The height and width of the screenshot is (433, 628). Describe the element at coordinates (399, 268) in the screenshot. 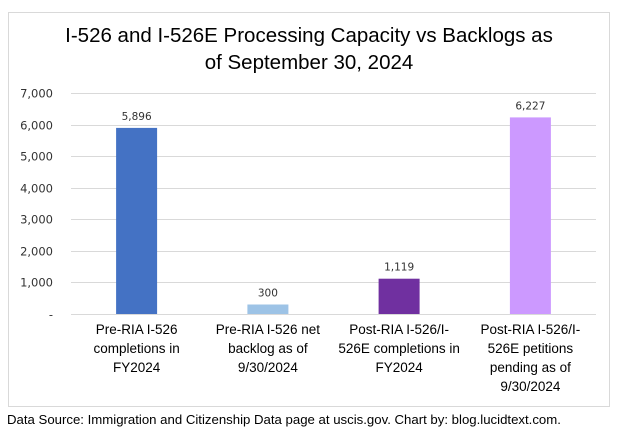

I see `data-label: 1,119` at that location.